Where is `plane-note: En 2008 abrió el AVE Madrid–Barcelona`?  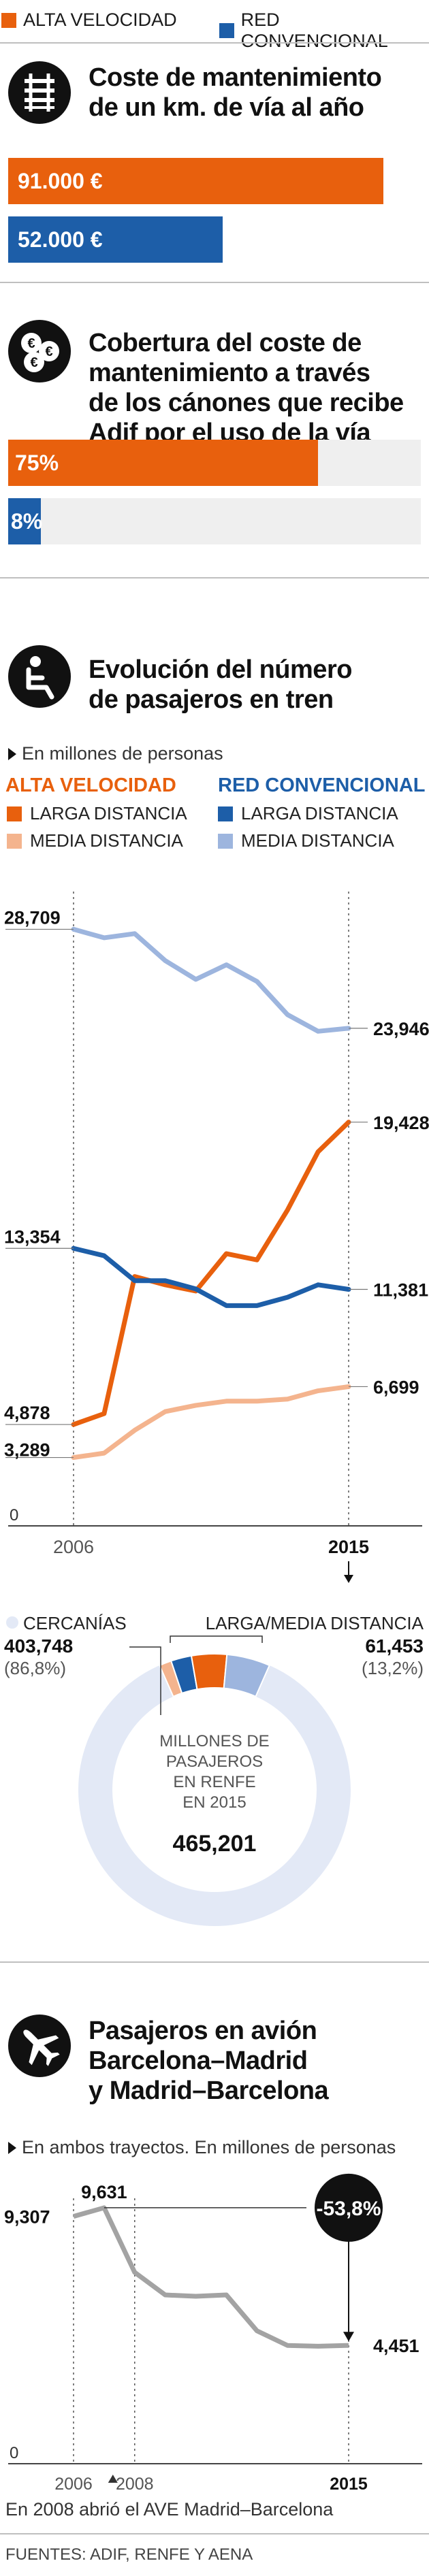
plane-note: En 2008 abrió el AVE Madrid–Barcelona is located at coordinates (169, 2509).